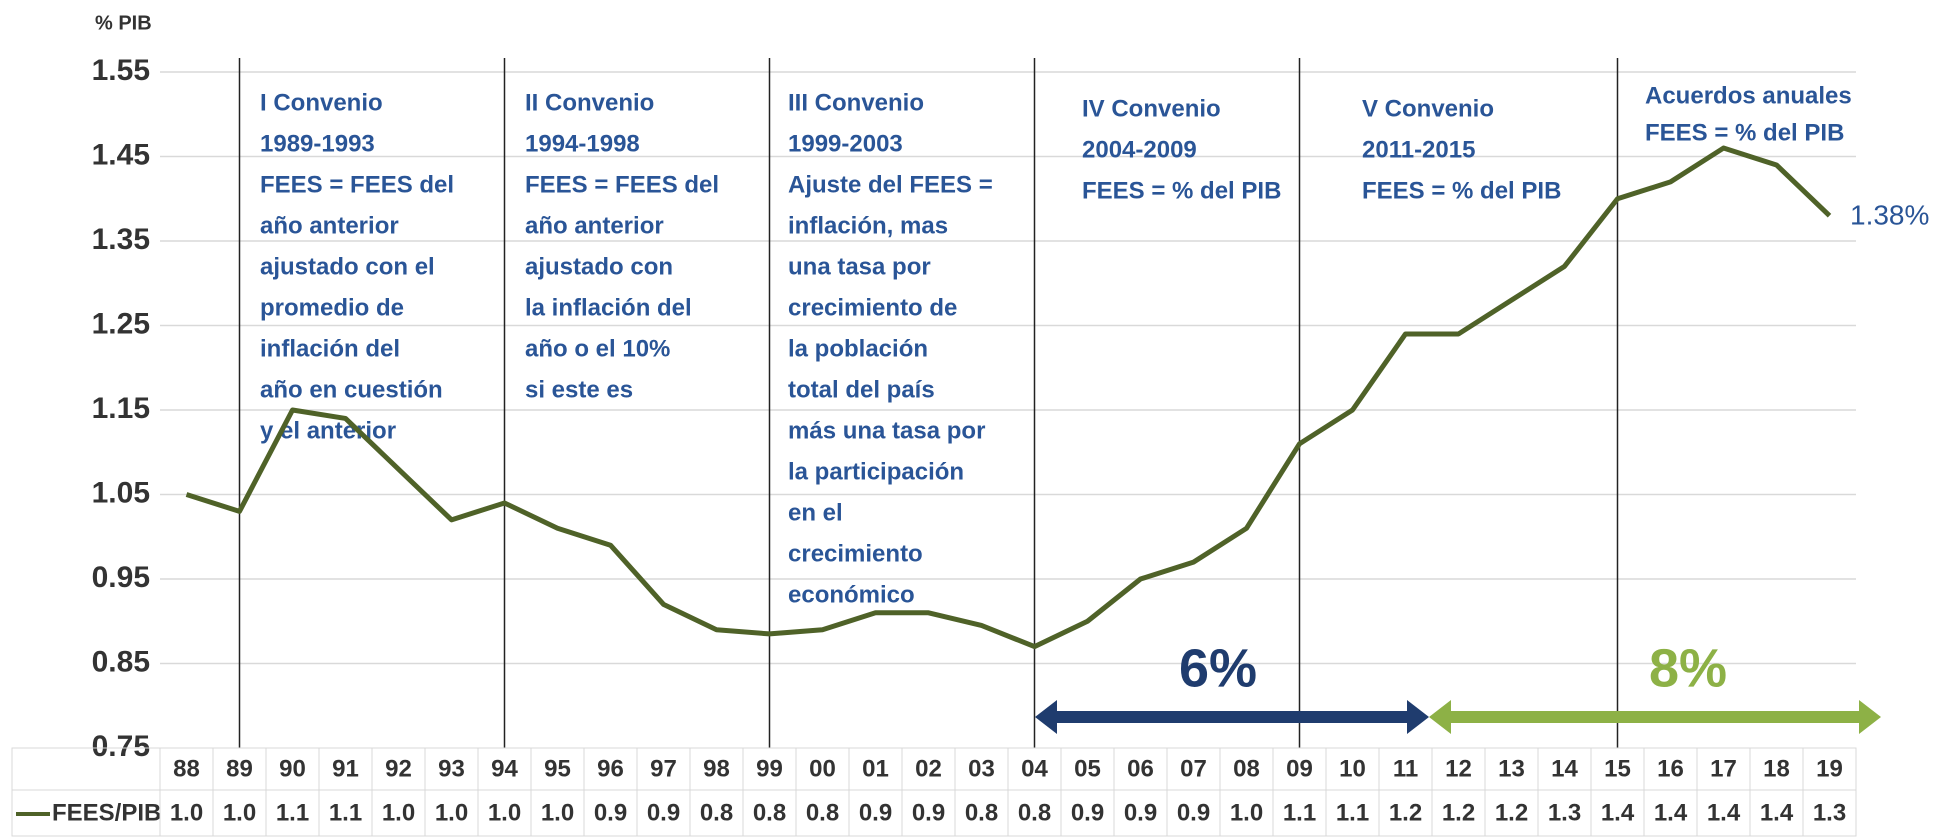 Image resolution: width=1960 pixels, height=840 pixels. I want to click on x-tick-label: 04, so click(1034, 768).